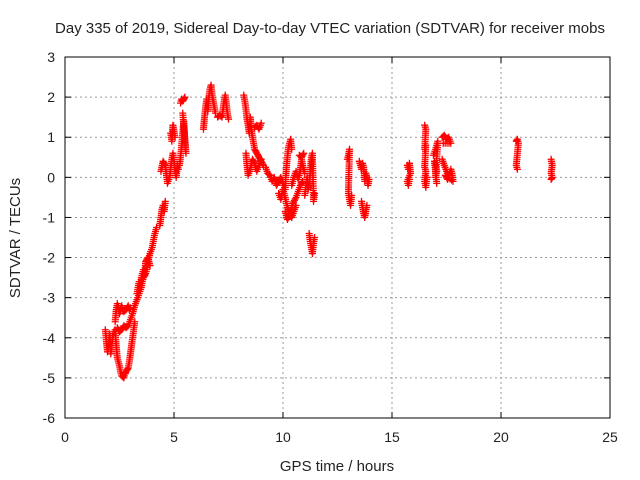 The height and width of the screenshot is (480, 640). What do you see at coordinates (49, 418) in the screenshot?
I see `y-tick-label: -6` at bounding box center [49, 418].